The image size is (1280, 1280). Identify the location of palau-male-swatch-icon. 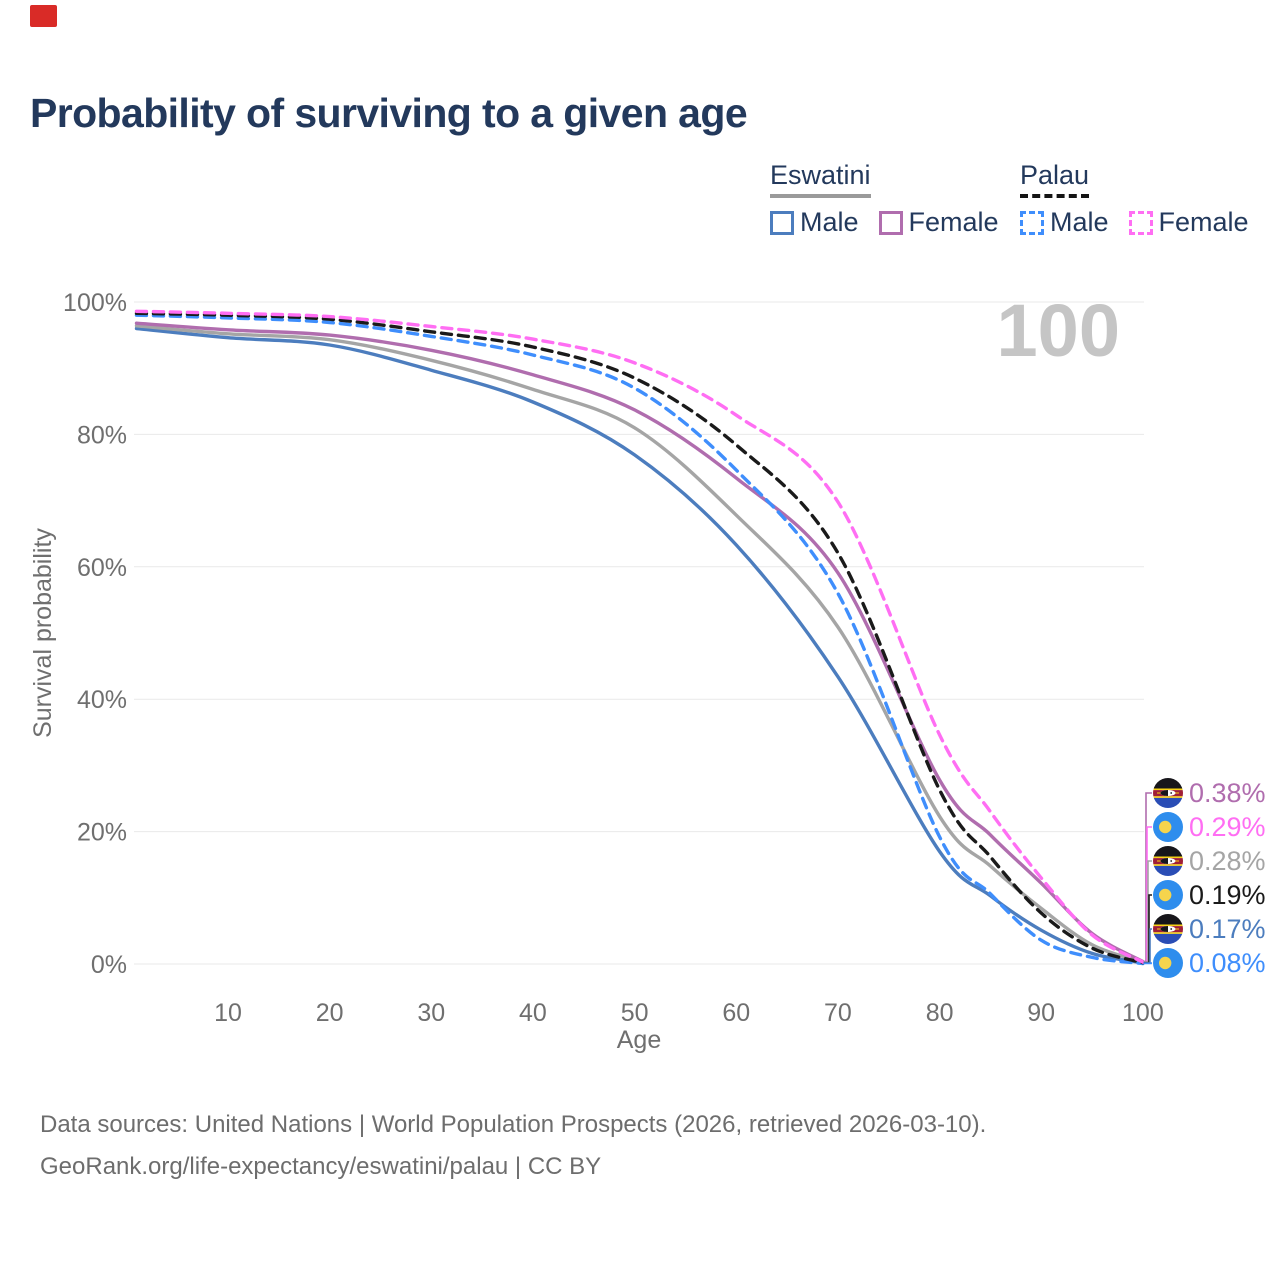
(1032, 222).